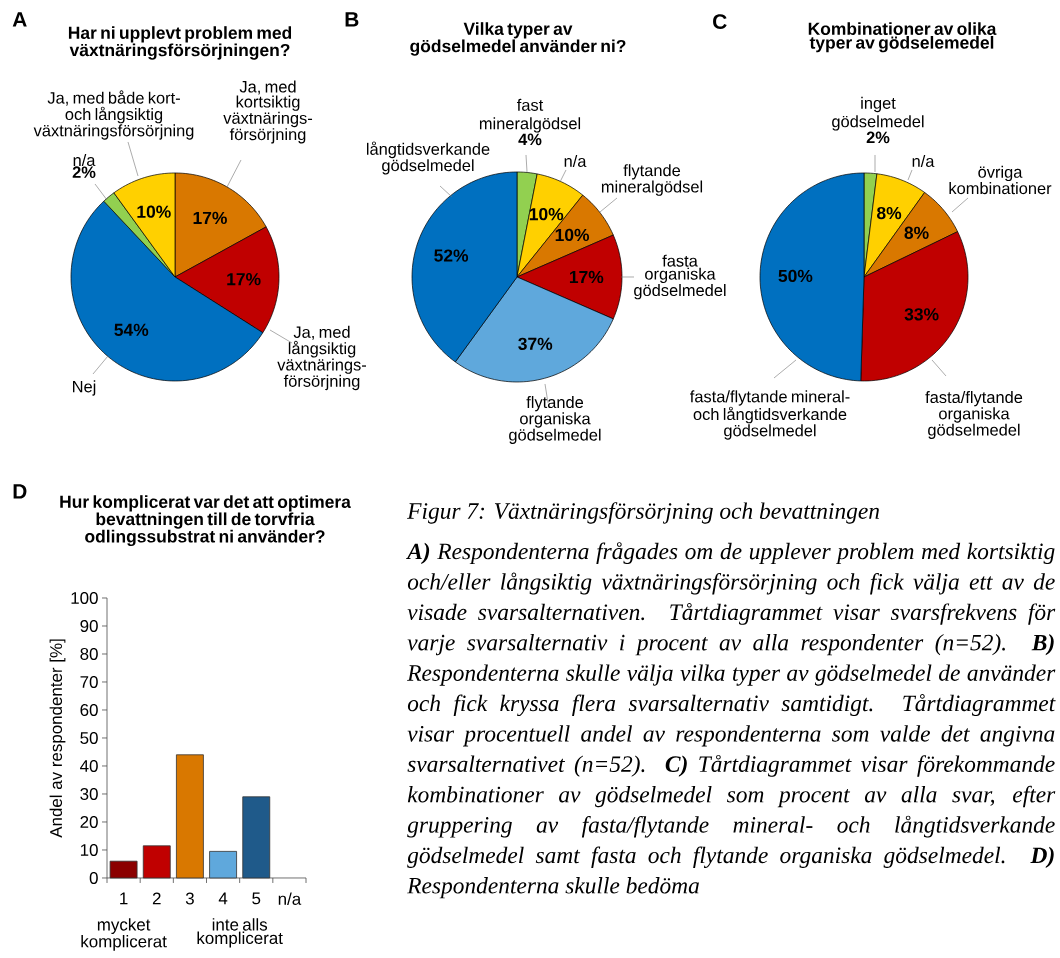  Describe the element at coordinates (240, 933) in the screenshot. I see `text: inte alls komplicerat` at that location.